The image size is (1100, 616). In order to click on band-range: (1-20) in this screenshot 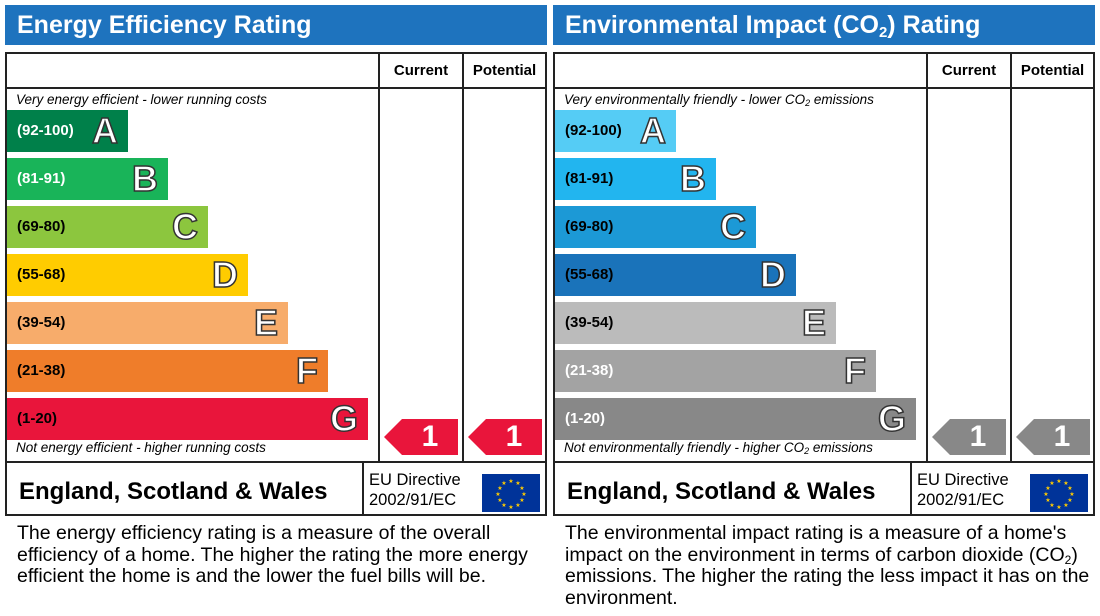, I will do `click(37, 418)`.